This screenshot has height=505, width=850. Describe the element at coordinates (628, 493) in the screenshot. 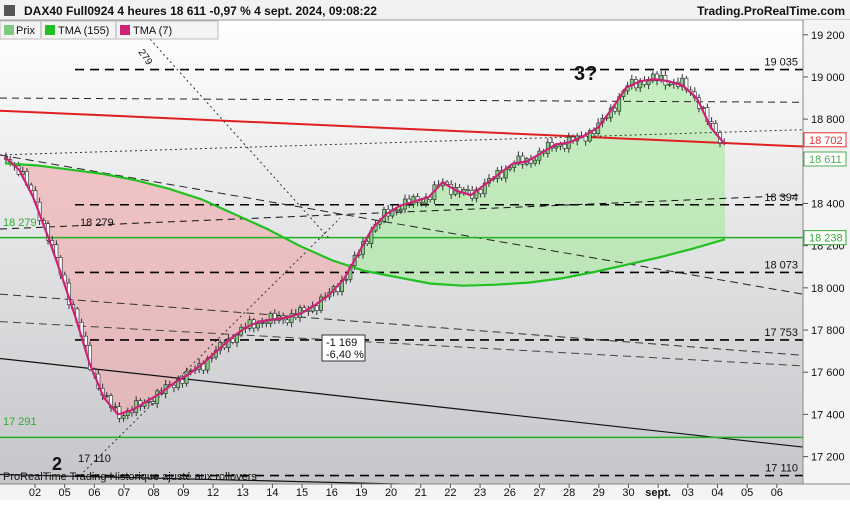

I see `x-tick-label: 30` at that location.